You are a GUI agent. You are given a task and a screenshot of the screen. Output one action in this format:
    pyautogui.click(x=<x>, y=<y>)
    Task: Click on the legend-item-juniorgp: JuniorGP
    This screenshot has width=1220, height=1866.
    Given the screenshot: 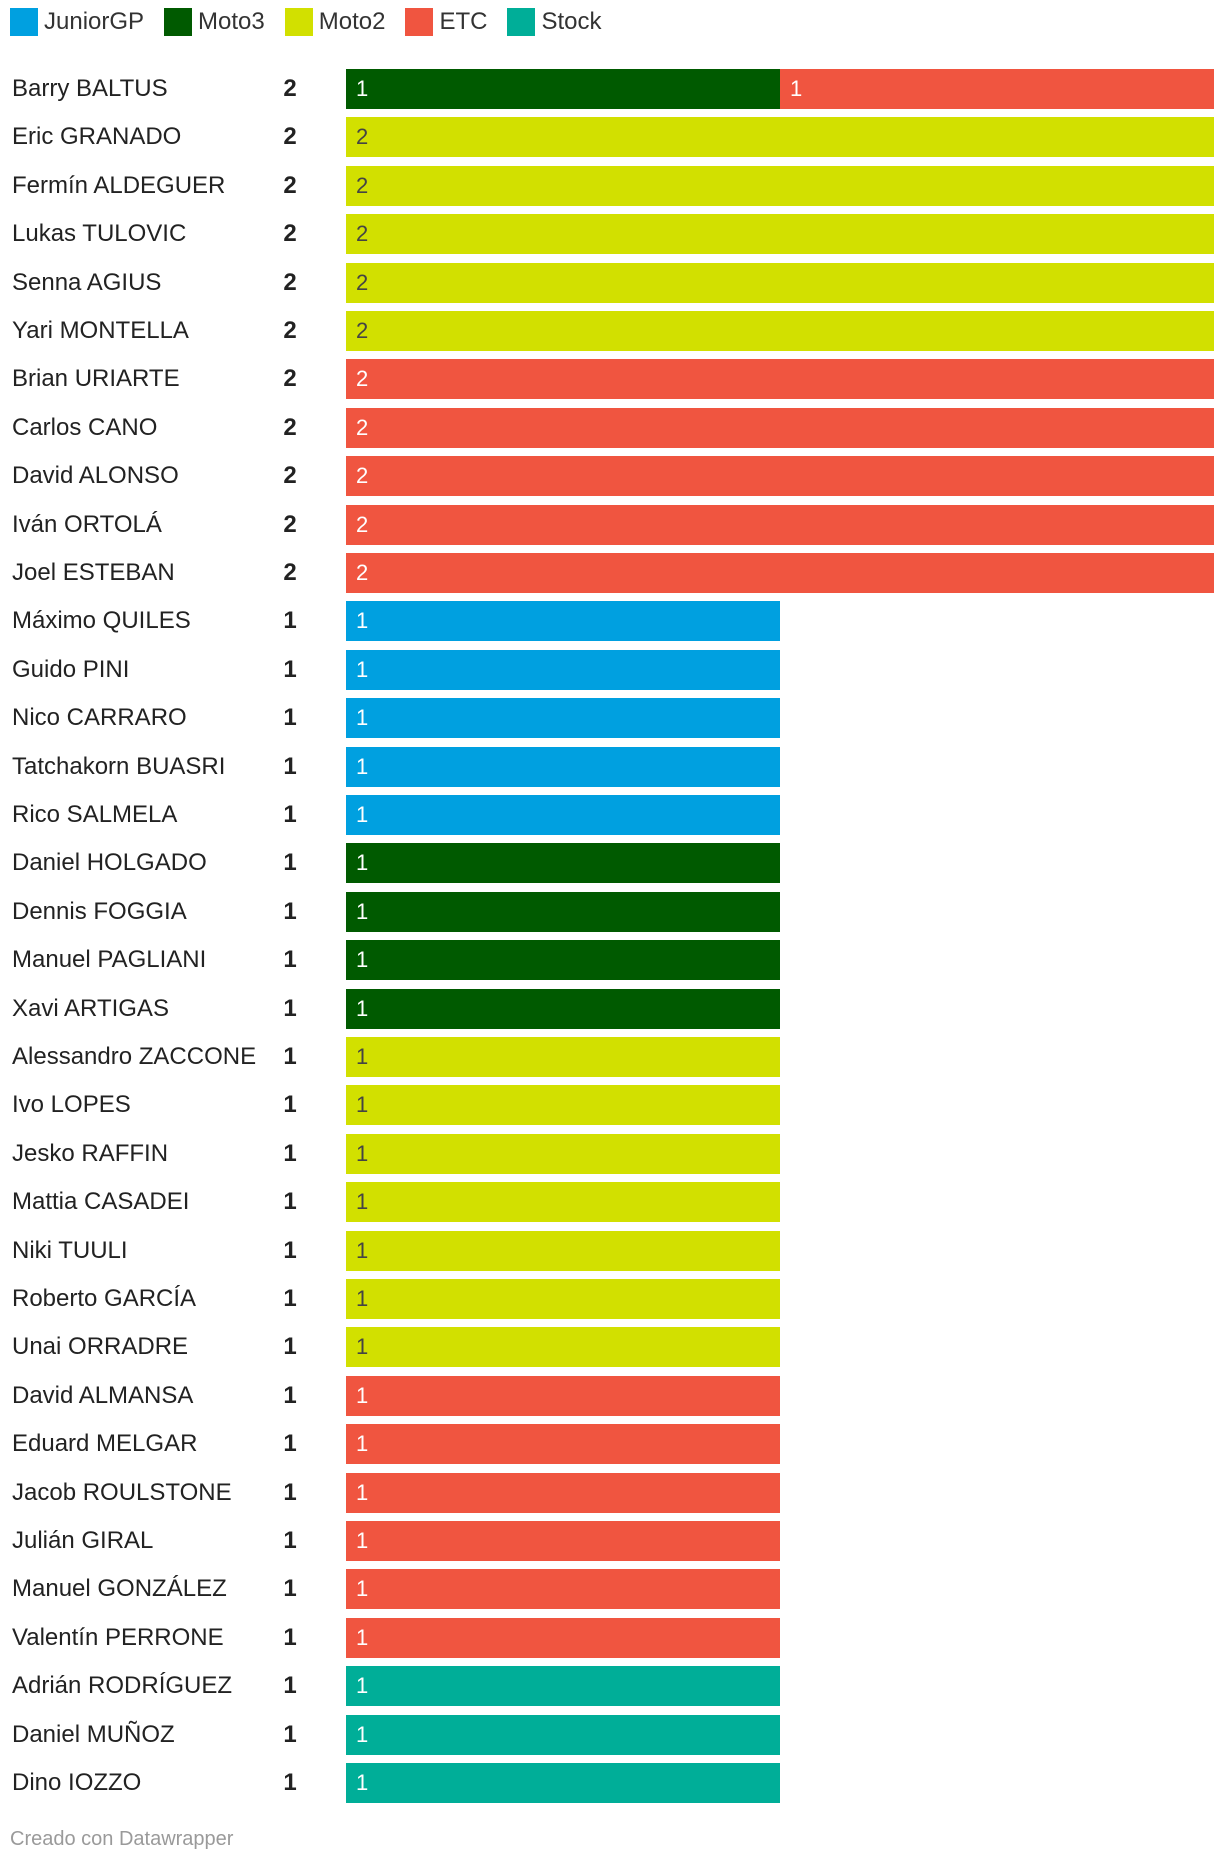 What is the action you would take?
    pyautogui.click(x=77, y=22)
    